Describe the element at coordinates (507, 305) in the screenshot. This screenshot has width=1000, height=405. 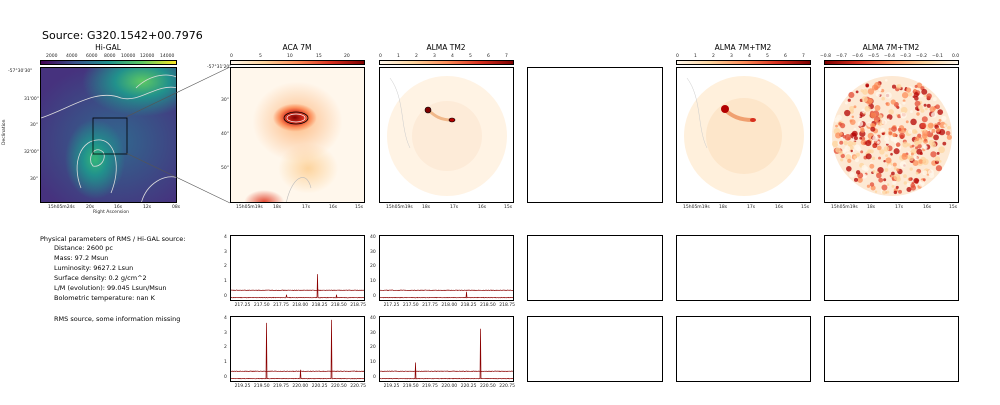
I see `x-tick-label: 218.75` at that location.